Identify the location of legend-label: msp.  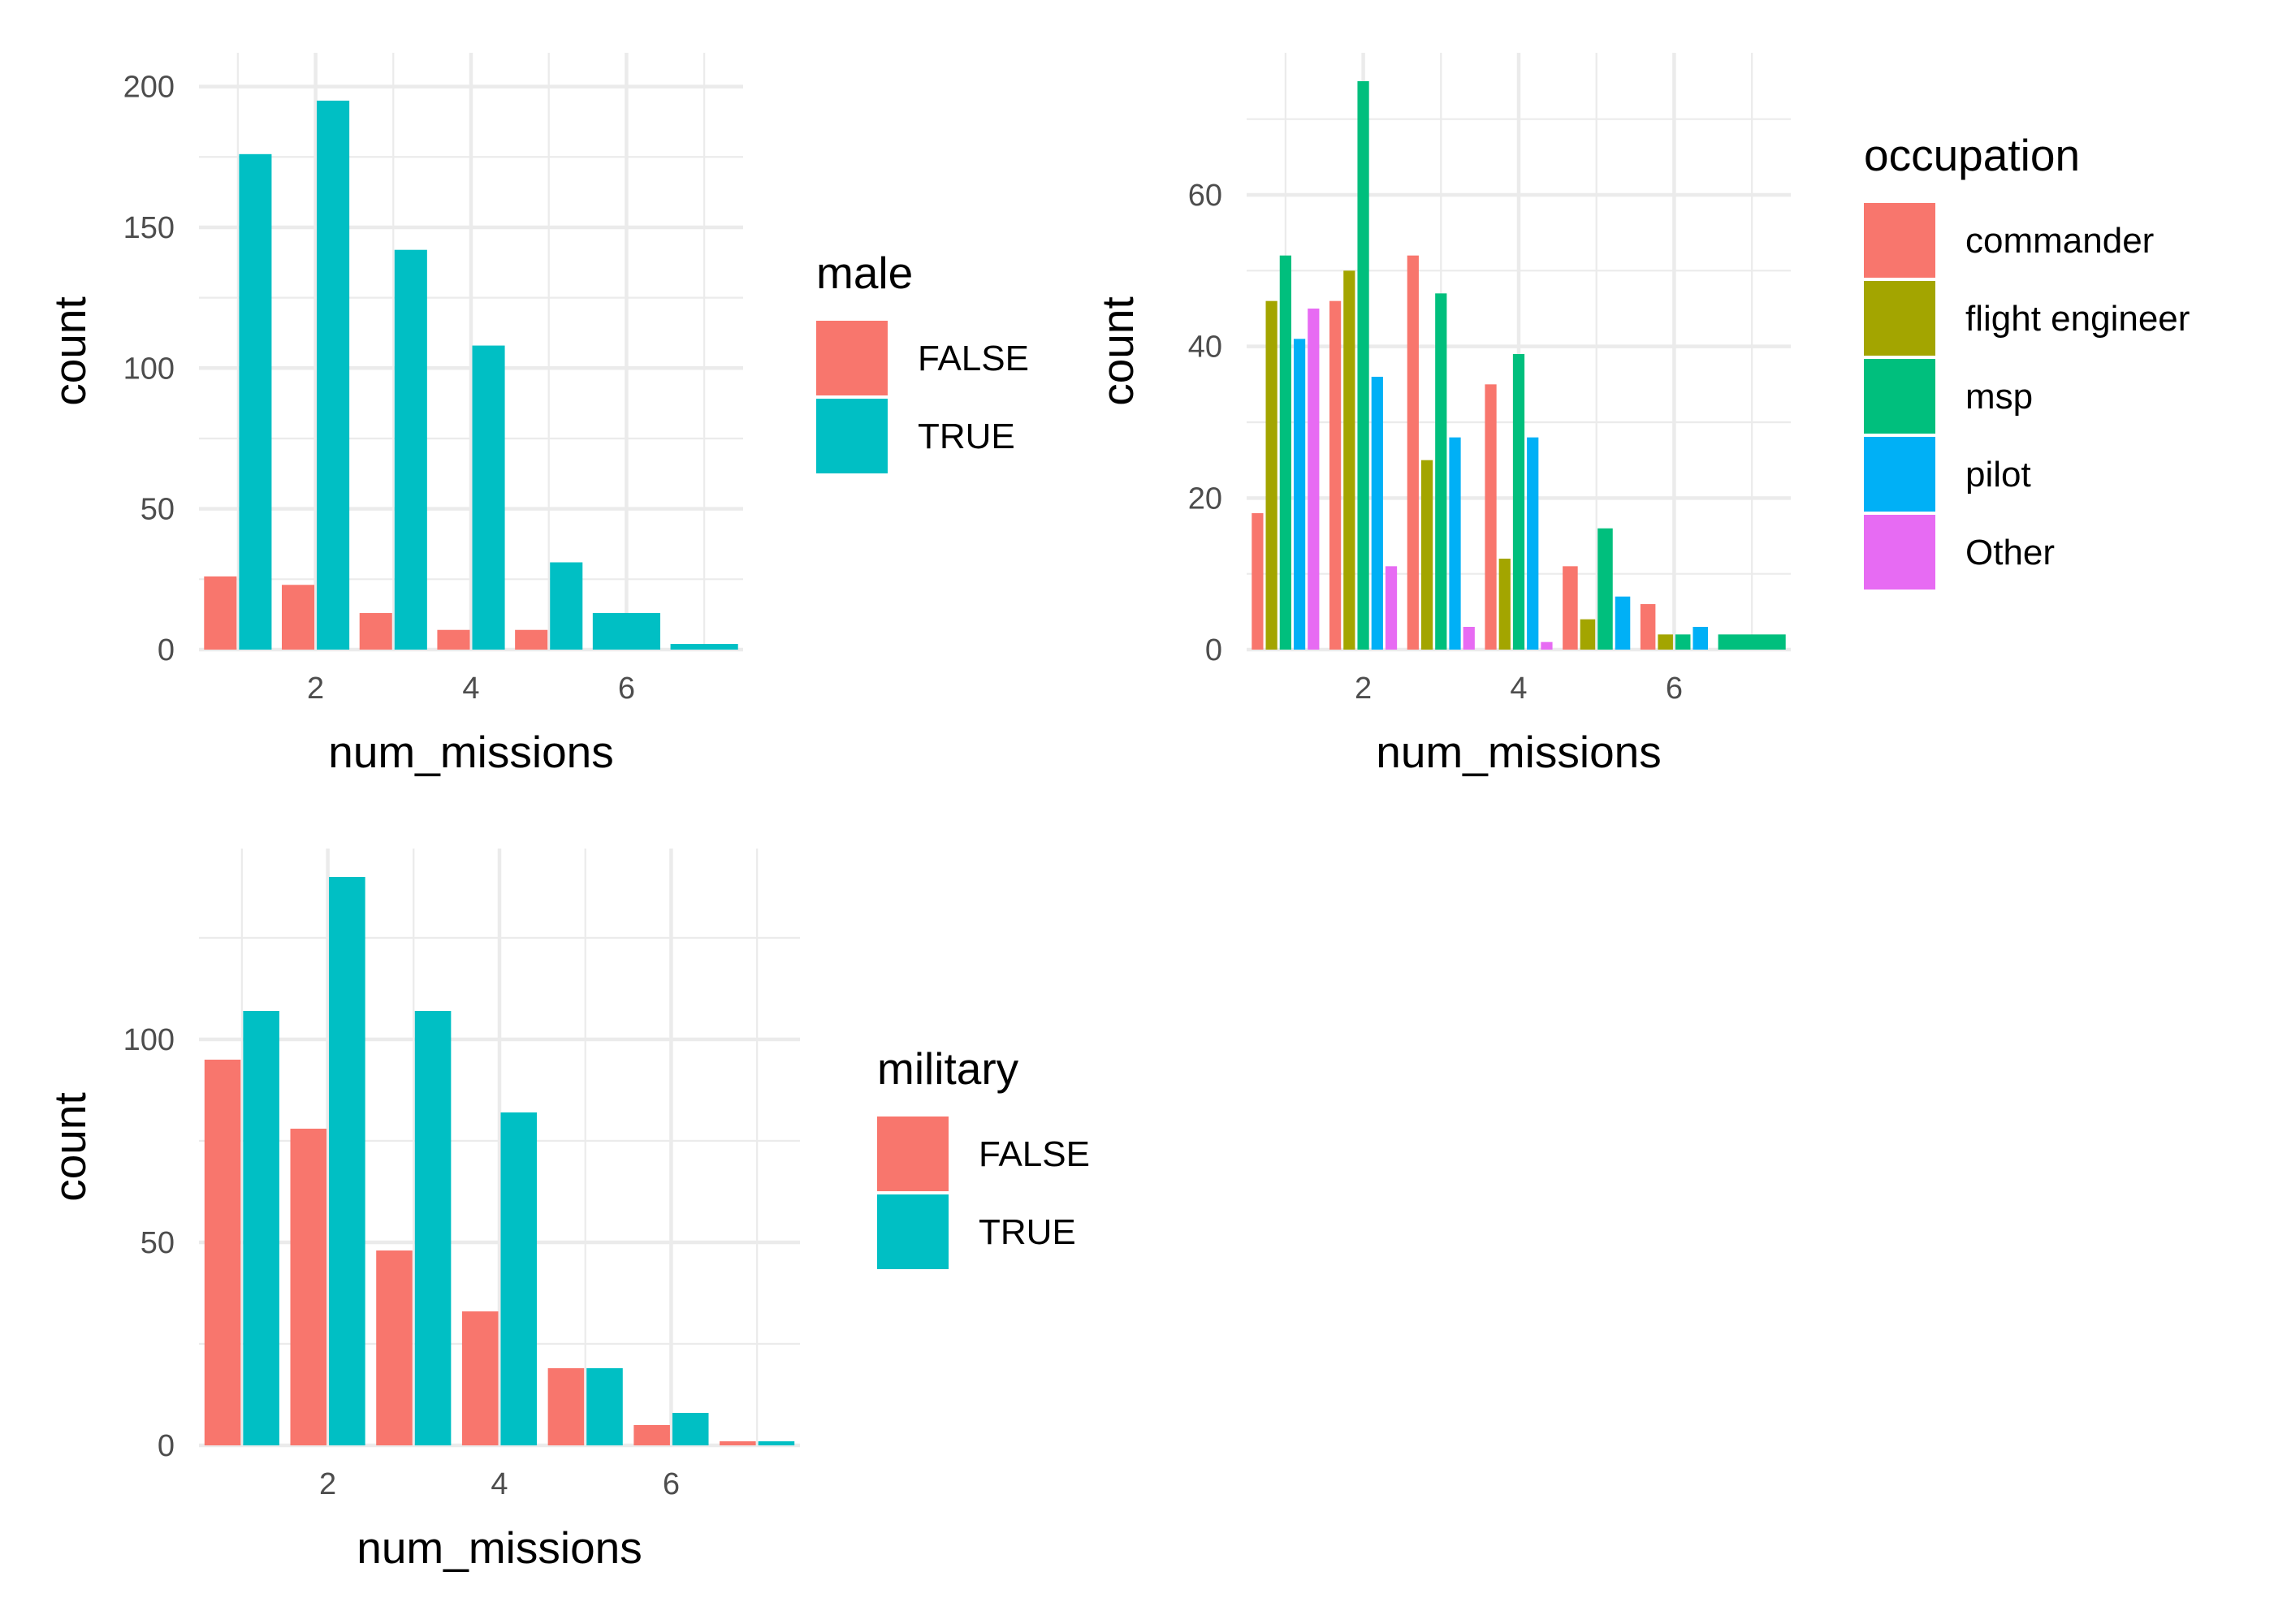
(1999, 397).